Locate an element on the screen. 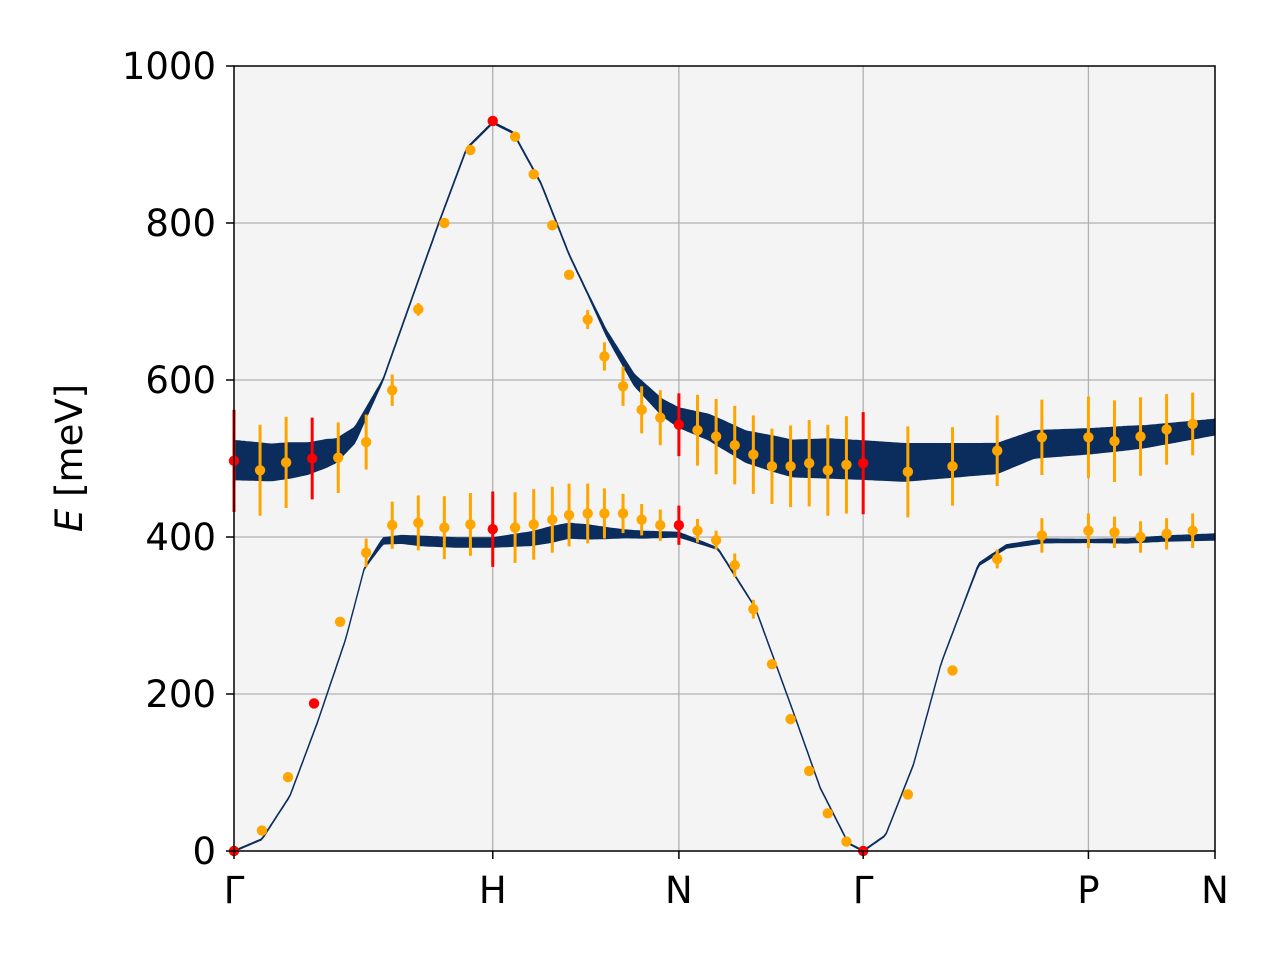 The image size is (1280, 960). y-axis-label: E [meV] is located at coordinates (69, 458).